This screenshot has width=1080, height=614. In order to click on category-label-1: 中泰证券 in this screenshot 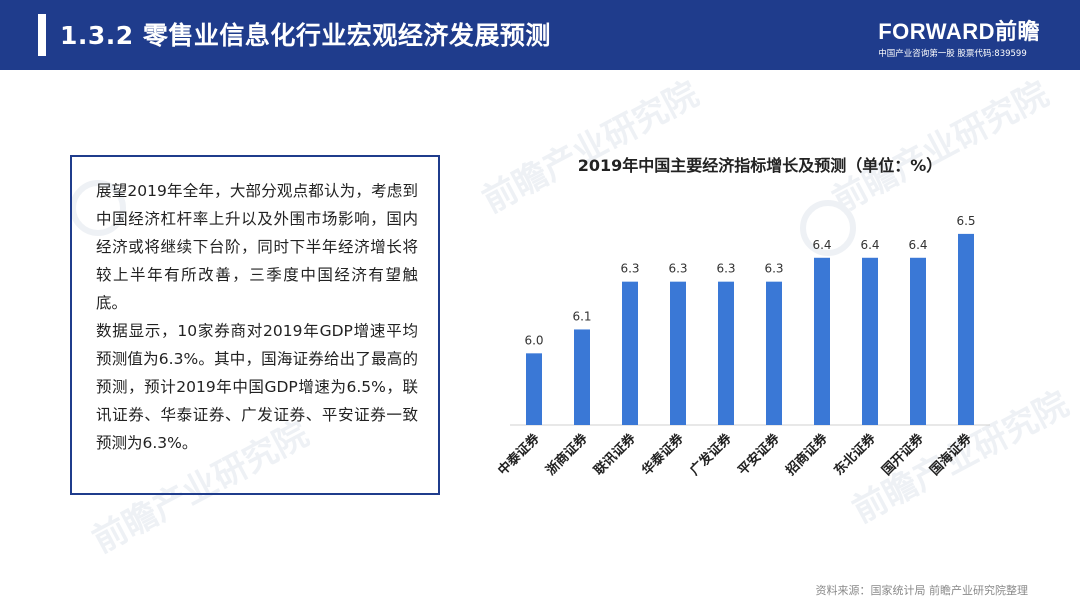, I will do `click(519, 454)`.